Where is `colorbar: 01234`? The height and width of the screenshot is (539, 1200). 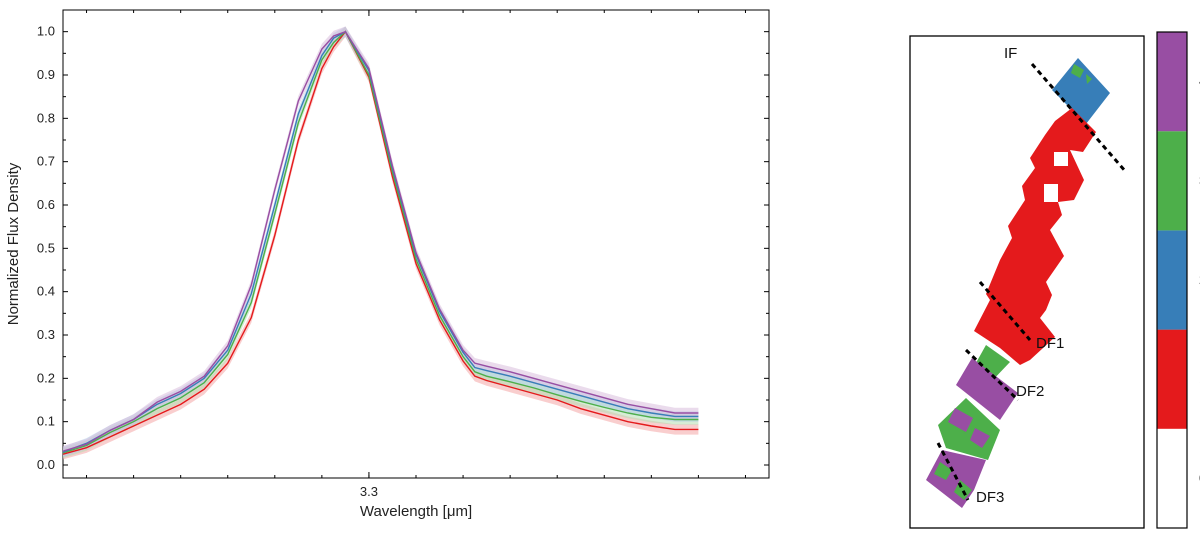
colorbar: 01234 is located at coordinates (1178, 280).